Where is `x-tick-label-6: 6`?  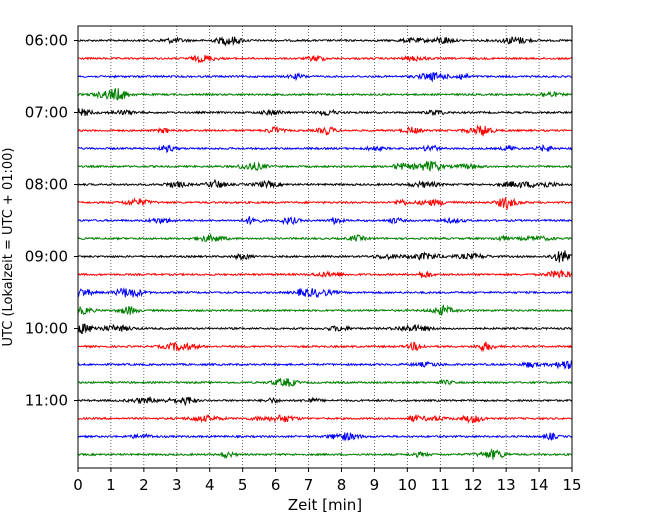
x-tick-label-6: 6 is located at coordinates (276, 485).